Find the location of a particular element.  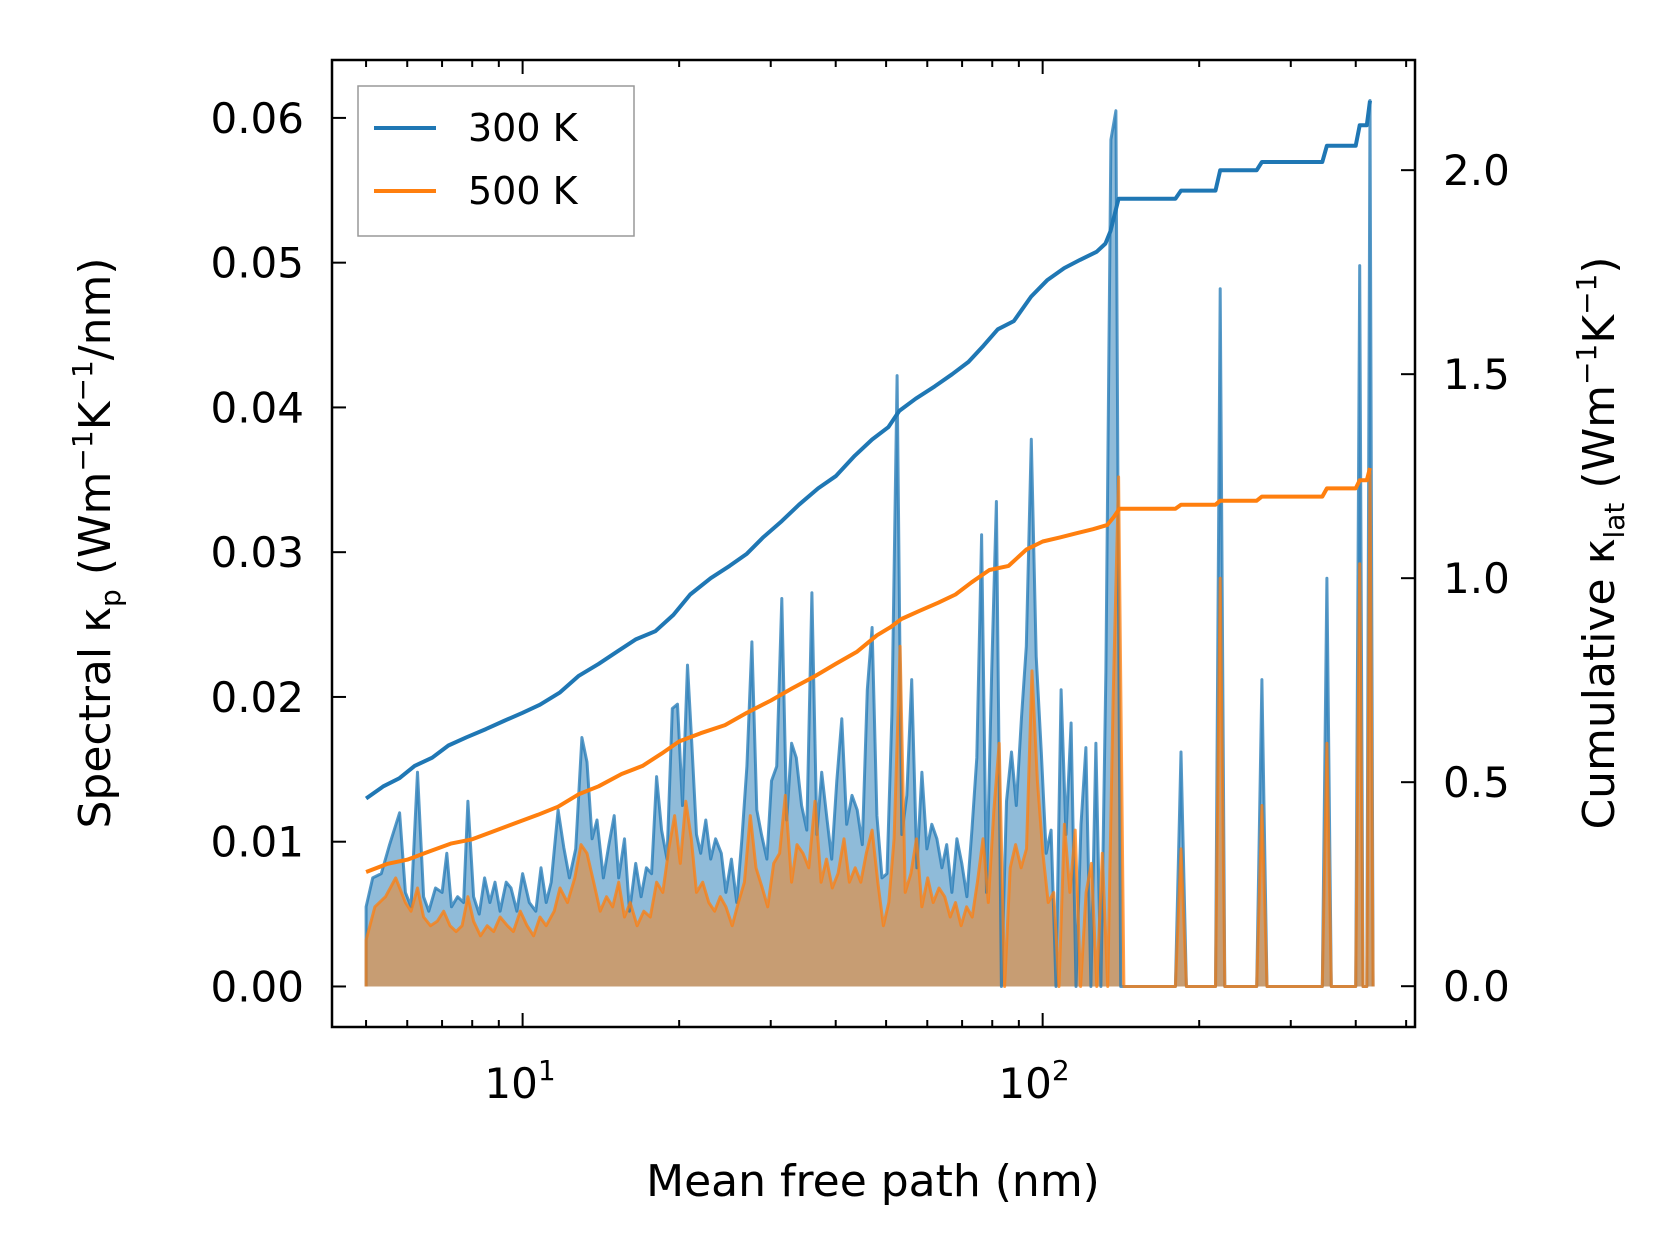

legend: 300 K 500 K is located at coordinates (496, 161).